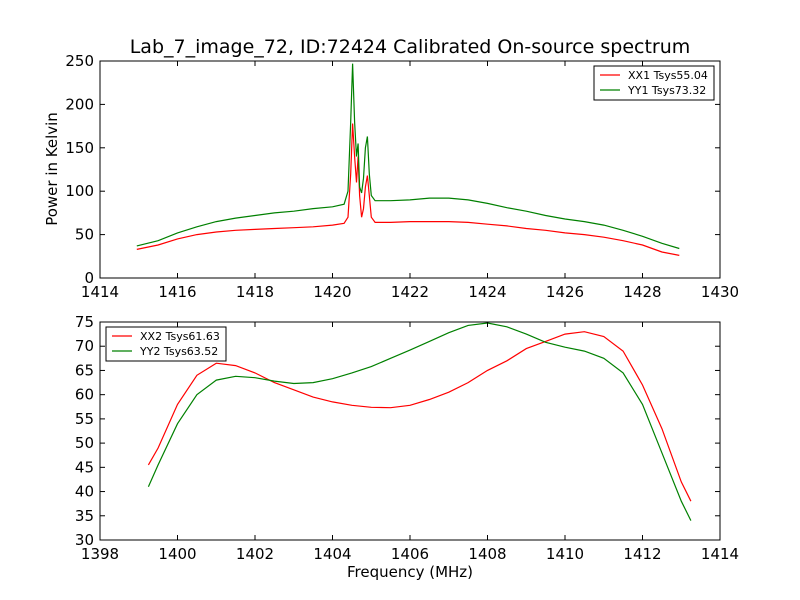 The height and width of the screenshot is (600, 800). Describe the element at coordinates (410, 572) in the screenshot. I see `x-axis-label-bottom: Frequency (MHz)` at that location.